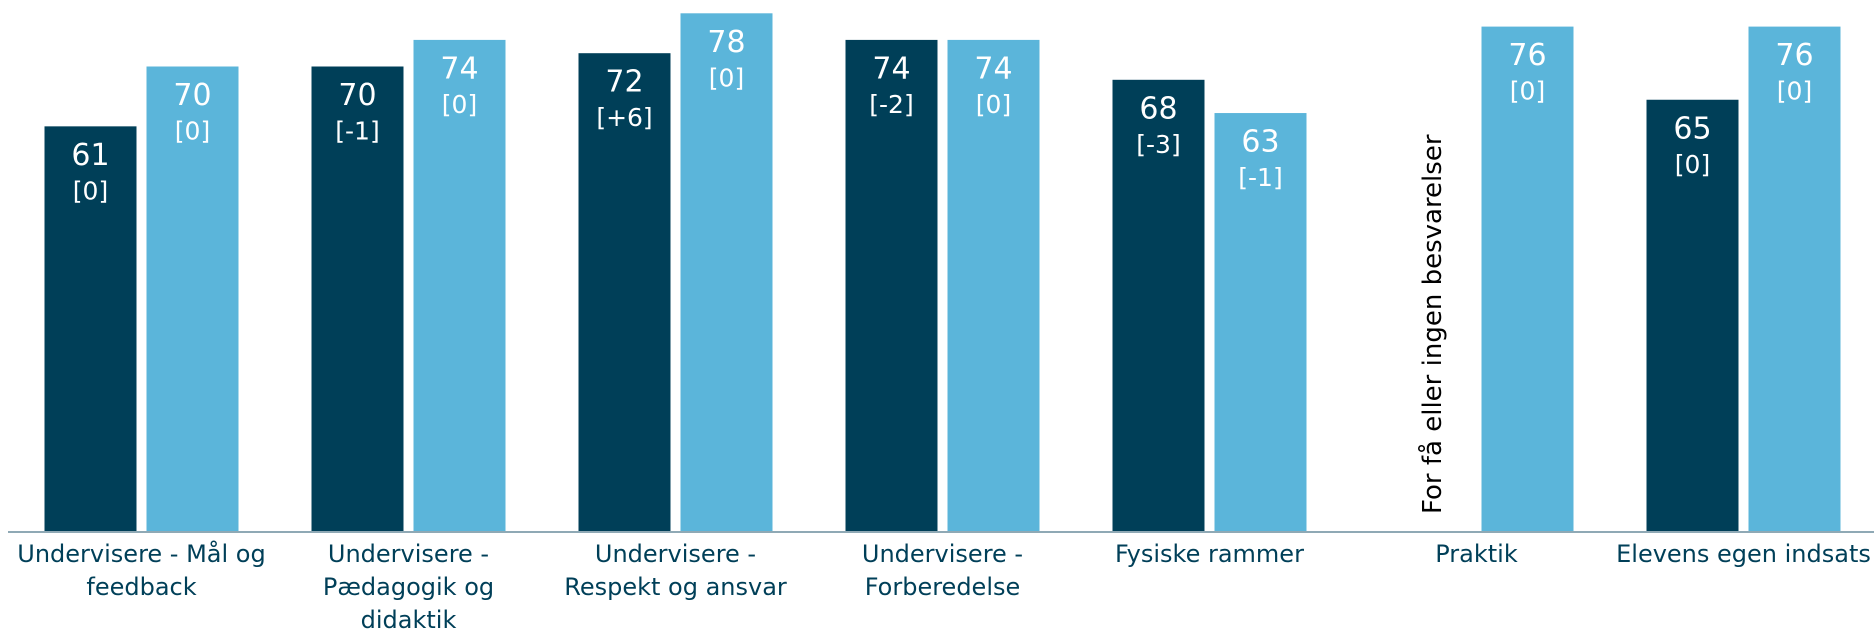 The height and width of the screenshot is (637, 1874). Describe the element at coordinates (1158, 108) in the screenshot. I see `value-label: 68` at that location.